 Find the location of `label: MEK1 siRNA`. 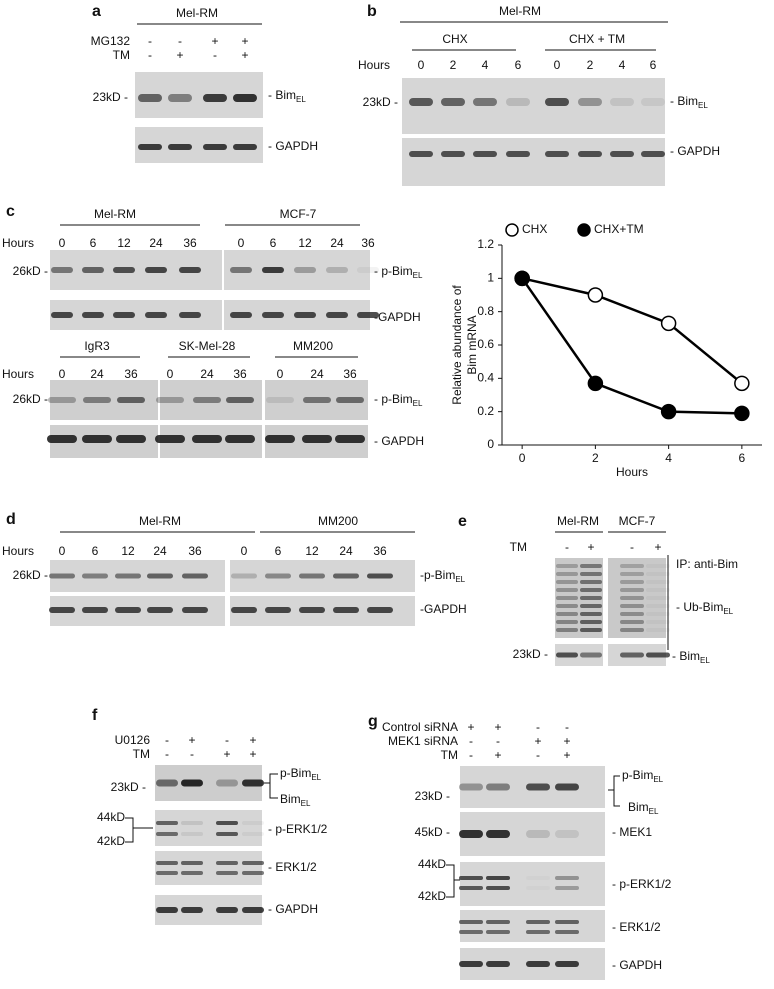

label: MEK1 siRNA is located at coordinates (423, 741).